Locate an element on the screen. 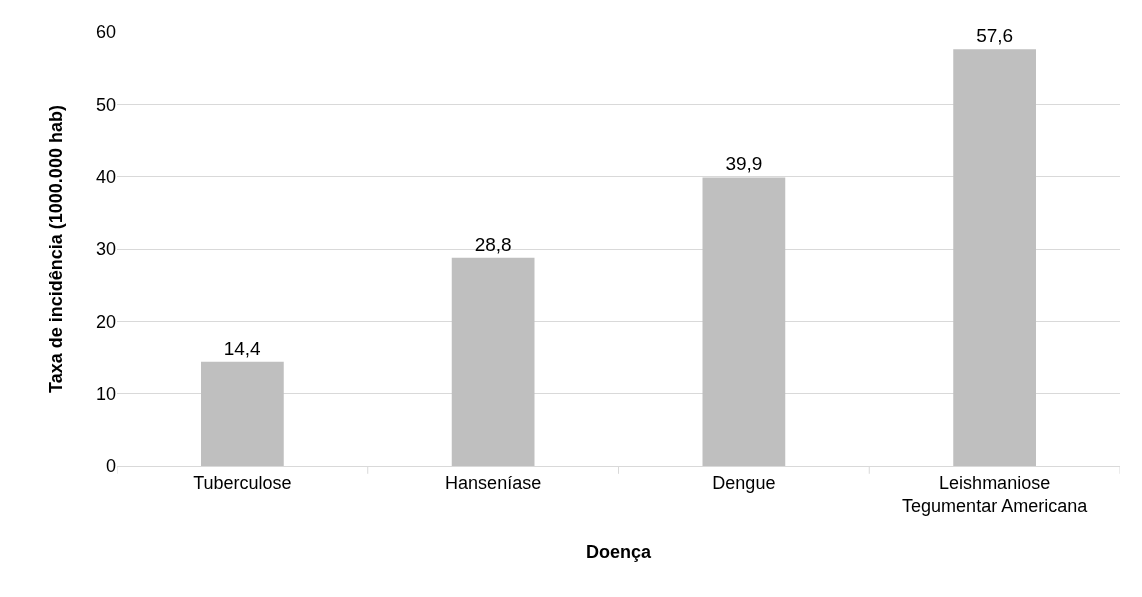 The height and width of the screenshot is (597, 1142). y-tick-label: 10 is located at coordinates (105, 393).